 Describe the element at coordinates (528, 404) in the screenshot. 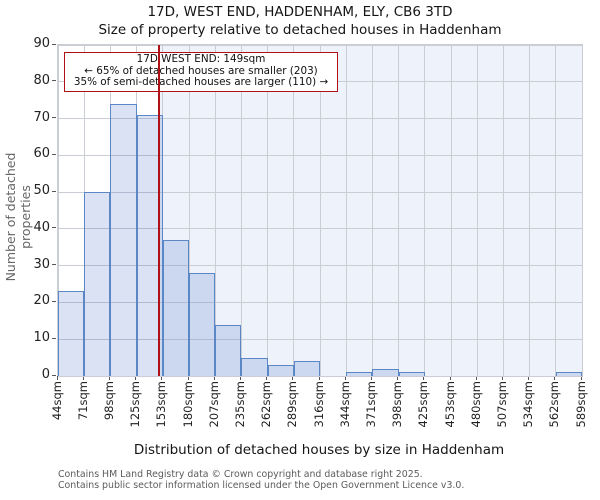

I see `x-tick-label-534sqm: 534sqm` at that location.